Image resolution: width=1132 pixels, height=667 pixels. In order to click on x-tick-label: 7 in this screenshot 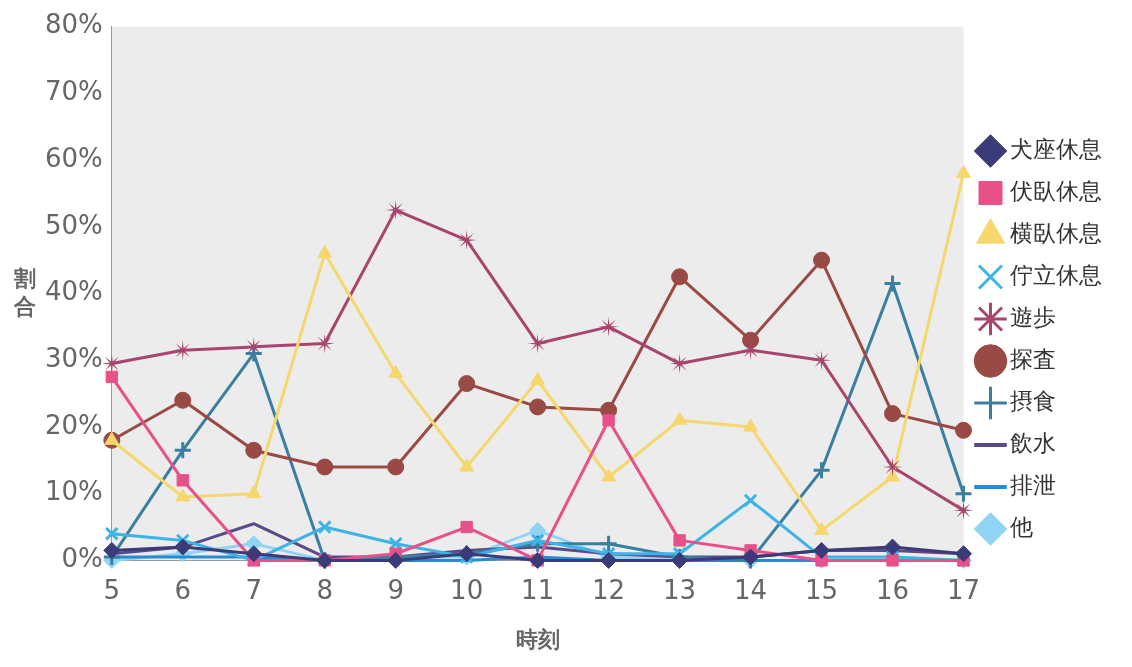, I will do `click(254, 589)`.